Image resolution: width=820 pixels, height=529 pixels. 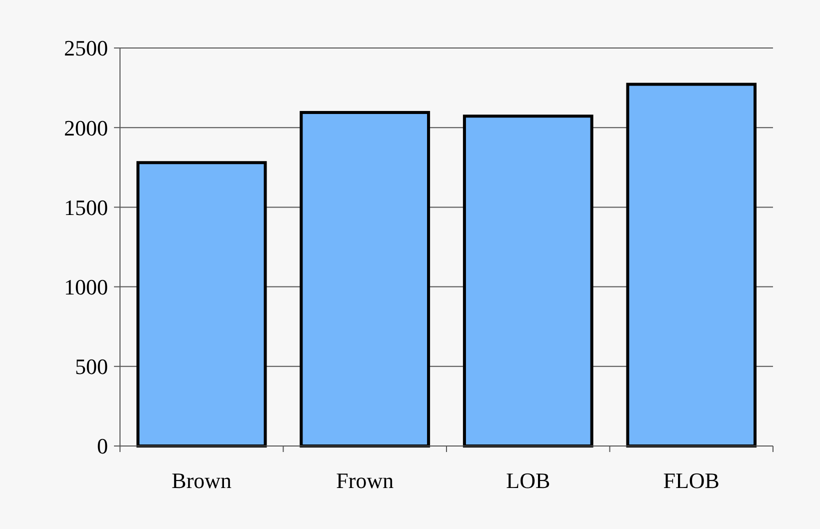 I want to click on x-tick-label: Frown, so click(x=365, y=480).